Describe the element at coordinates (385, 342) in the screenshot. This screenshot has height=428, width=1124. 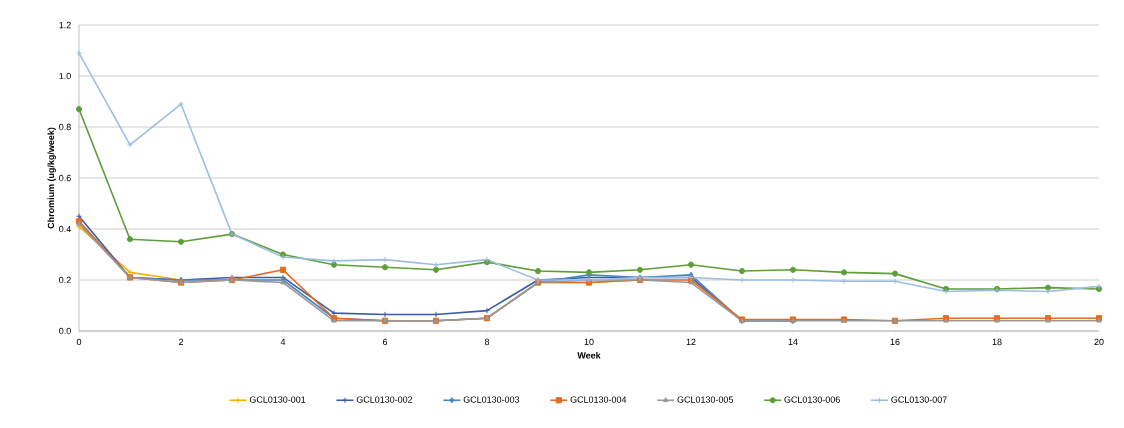
I see `x-tick-label: 6` at that location.